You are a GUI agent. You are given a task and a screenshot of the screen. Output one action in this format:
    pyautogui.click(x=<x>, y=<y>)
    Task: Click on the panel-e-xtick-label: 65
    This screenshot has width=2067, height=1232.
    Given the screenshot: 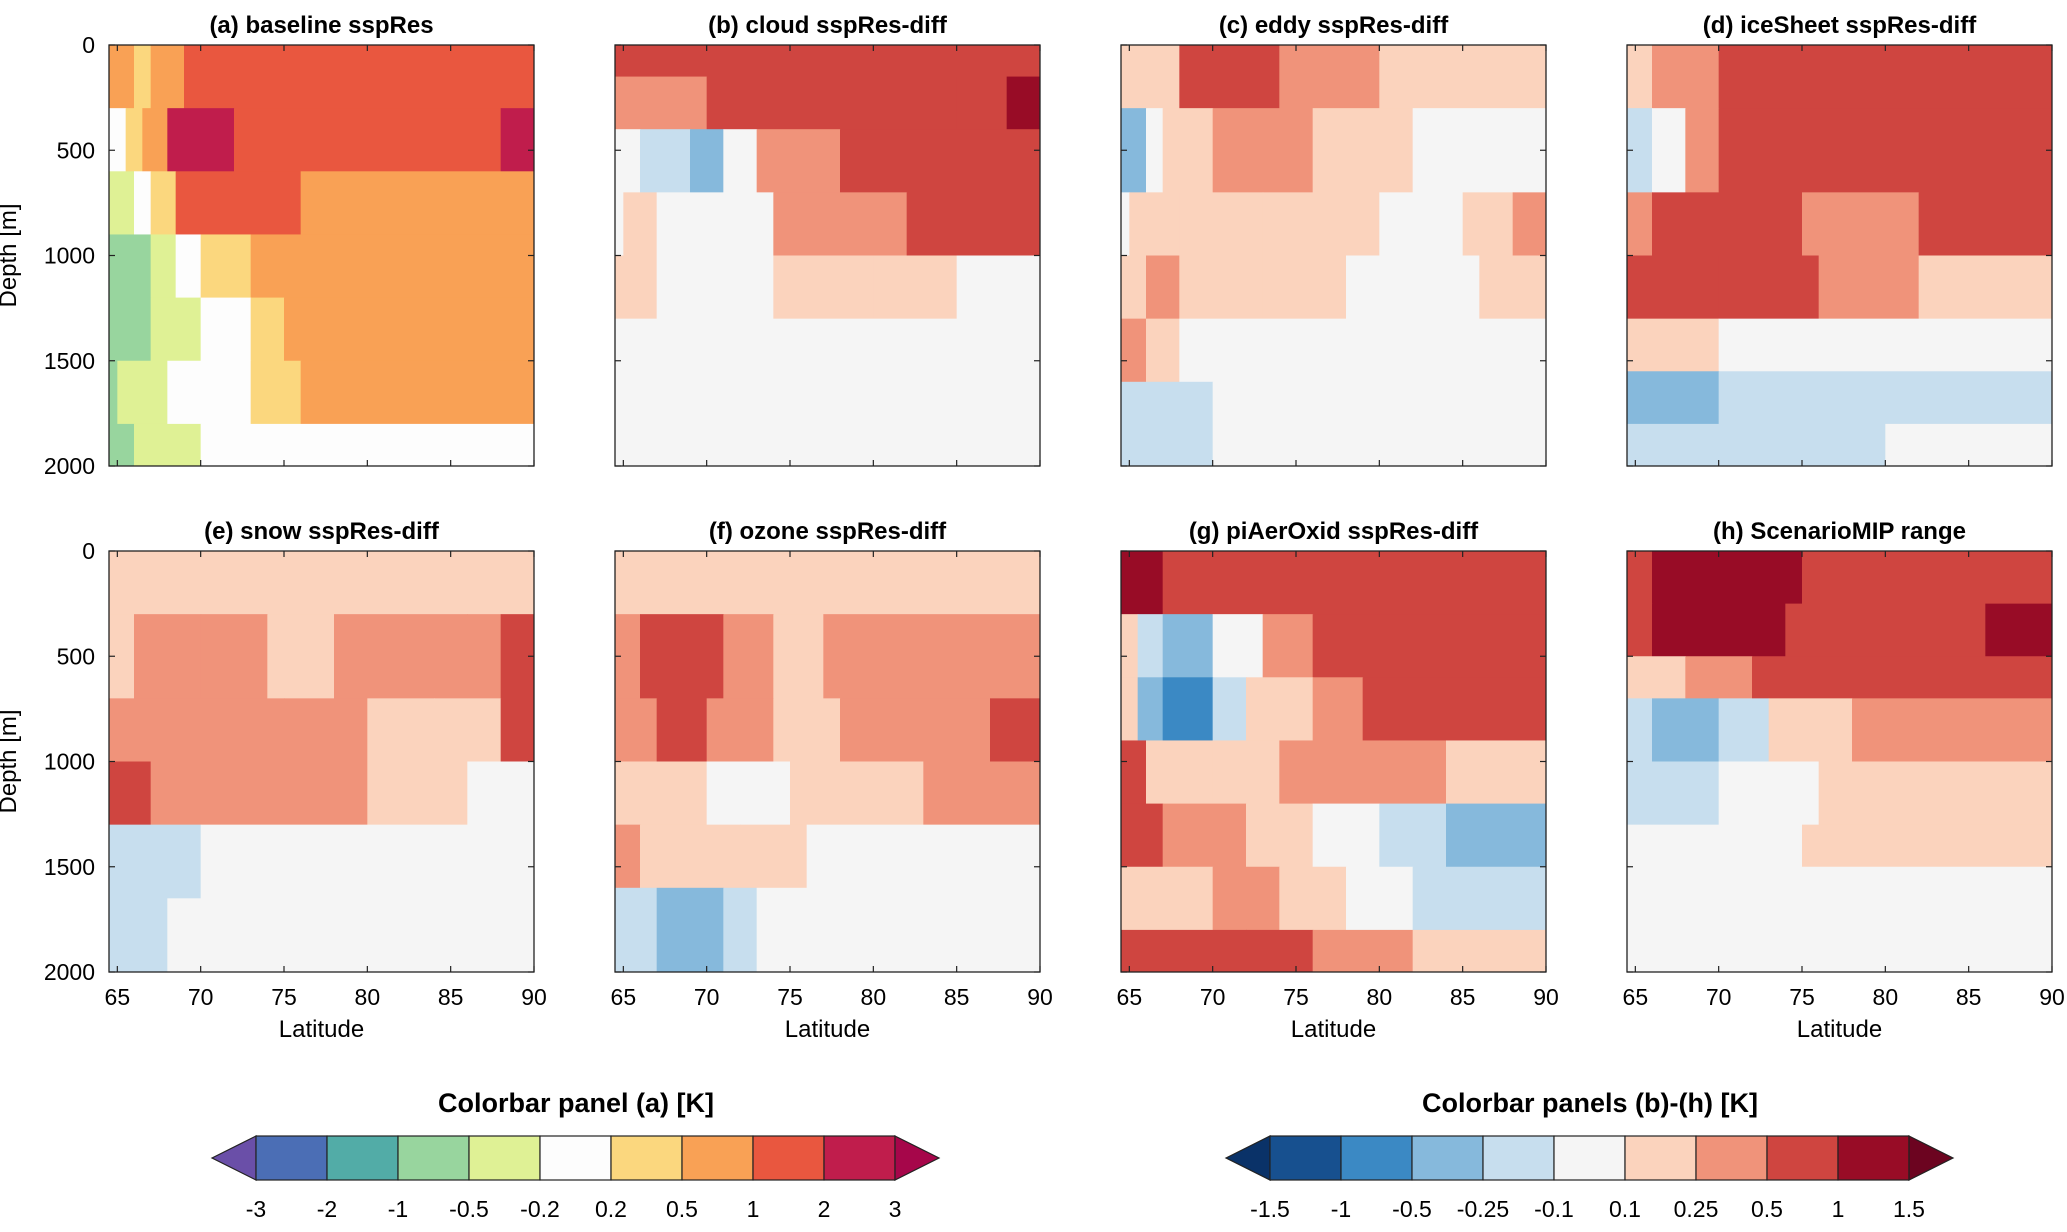 What is the action you would take?
    pyautogui.click(x=118, y=997)
    